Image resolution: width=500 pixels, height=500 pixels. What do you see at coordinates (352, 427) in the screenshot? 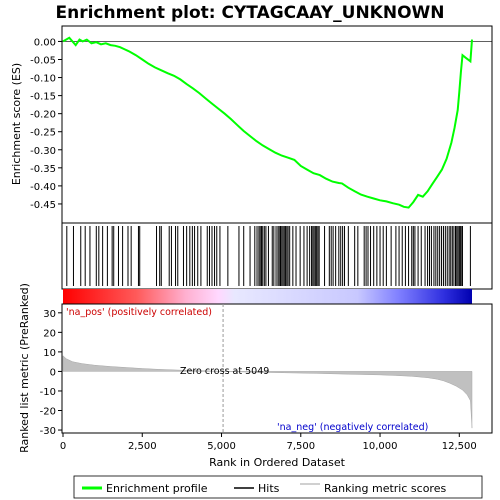
I see `neg-label: 'na_neg' (negatively correlated)` at bounding box center [352, 427].